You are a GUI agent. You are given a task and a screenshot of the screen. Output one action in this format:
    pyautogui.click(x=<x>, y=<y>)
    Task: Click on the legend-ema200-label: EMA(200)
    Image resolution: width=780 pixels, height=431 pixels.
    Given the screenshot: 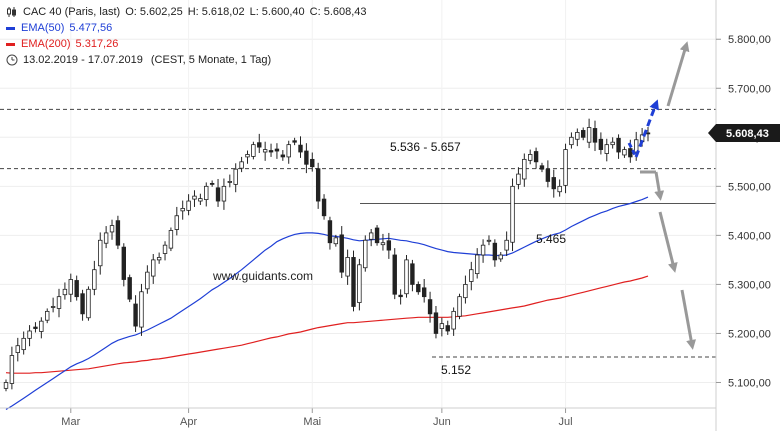 What is the action you would take?
    pyautogui.click(x=46, y=44)
    